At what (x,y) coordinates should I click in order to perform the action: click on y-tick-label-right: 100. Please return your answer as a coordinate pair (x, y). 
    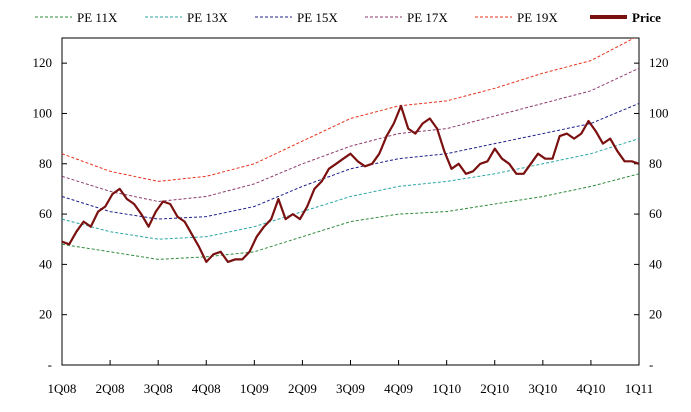
    Looking at the image, I should click on (659, 112).